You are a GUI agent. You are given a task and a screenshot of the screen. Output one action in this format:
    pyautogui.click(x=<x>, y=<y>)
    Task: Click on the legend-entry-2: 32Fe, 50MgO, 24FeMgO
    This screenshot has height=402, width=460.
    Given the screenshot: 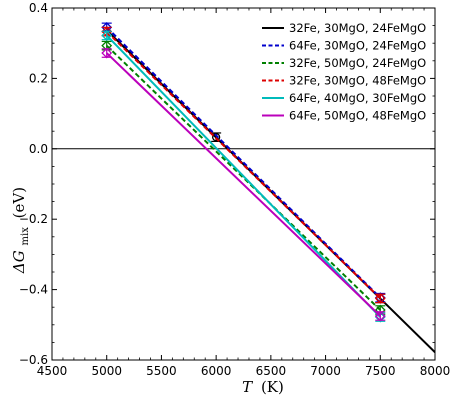 What is the action you would take?
    pyautogui.click(x=344, y=63)
    